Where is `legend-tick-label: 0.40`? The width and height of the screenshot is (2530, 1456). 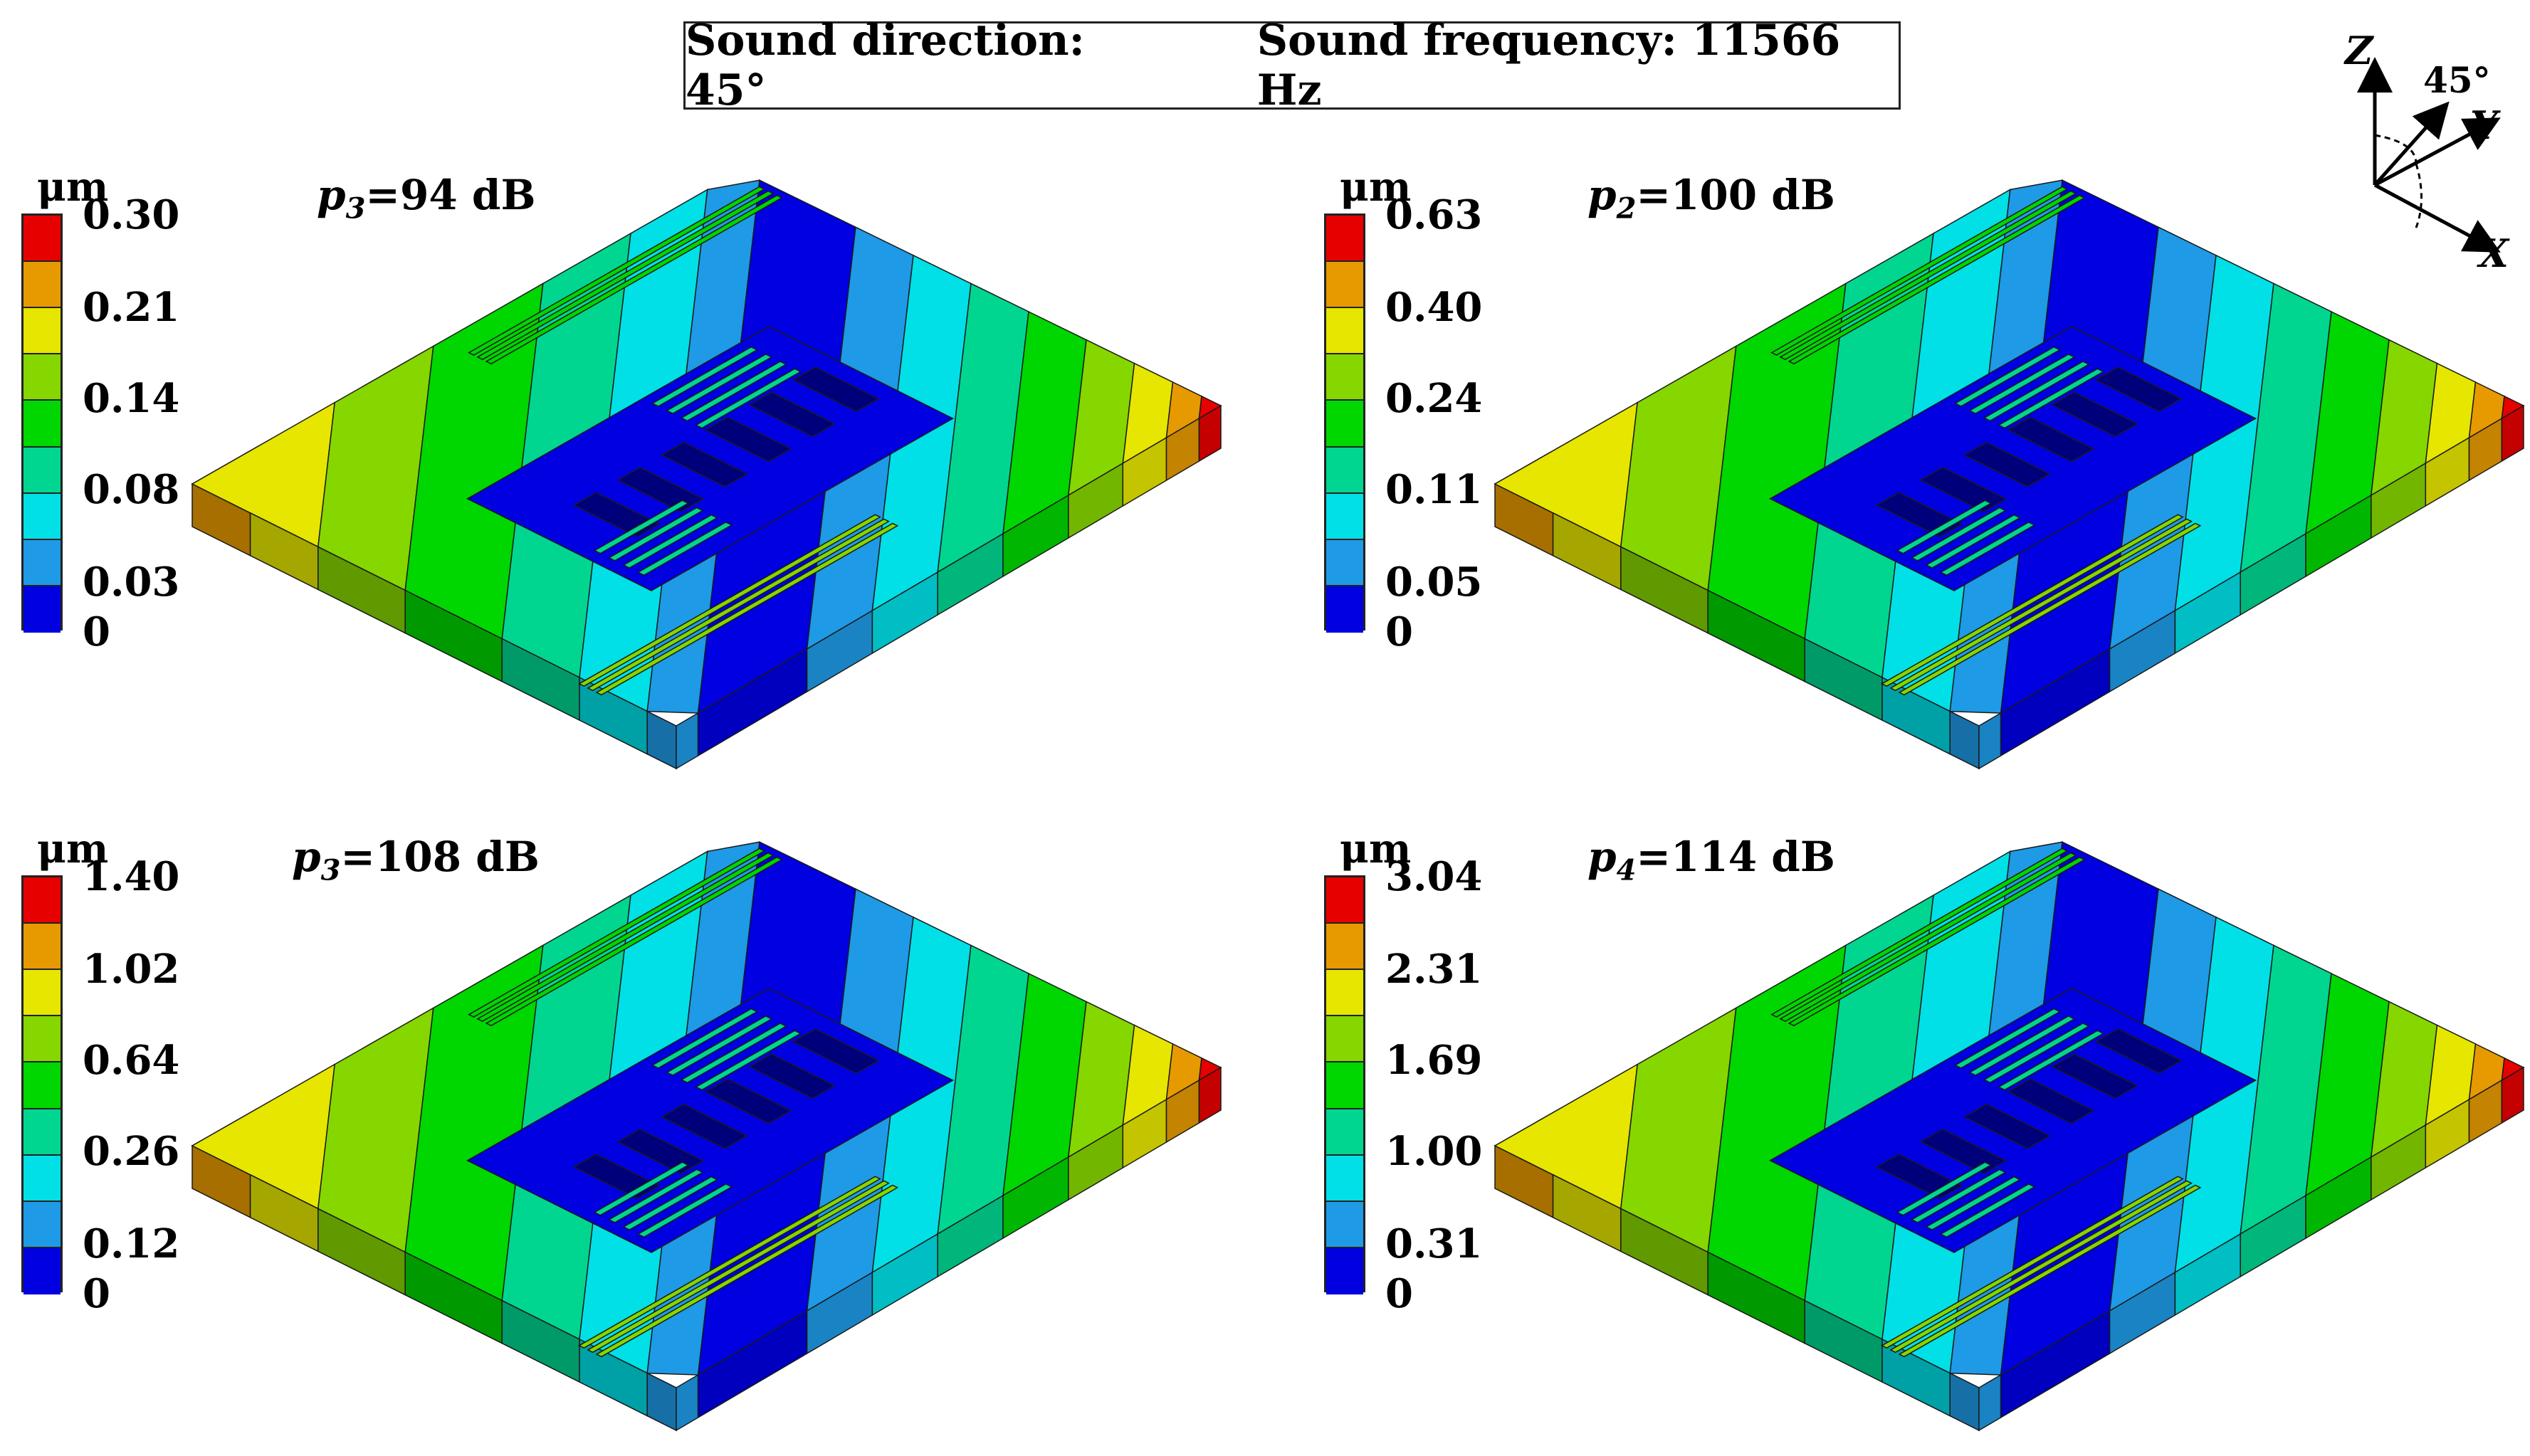
legend-tick-label: 0.40 is located at coordinates (1434, 307).